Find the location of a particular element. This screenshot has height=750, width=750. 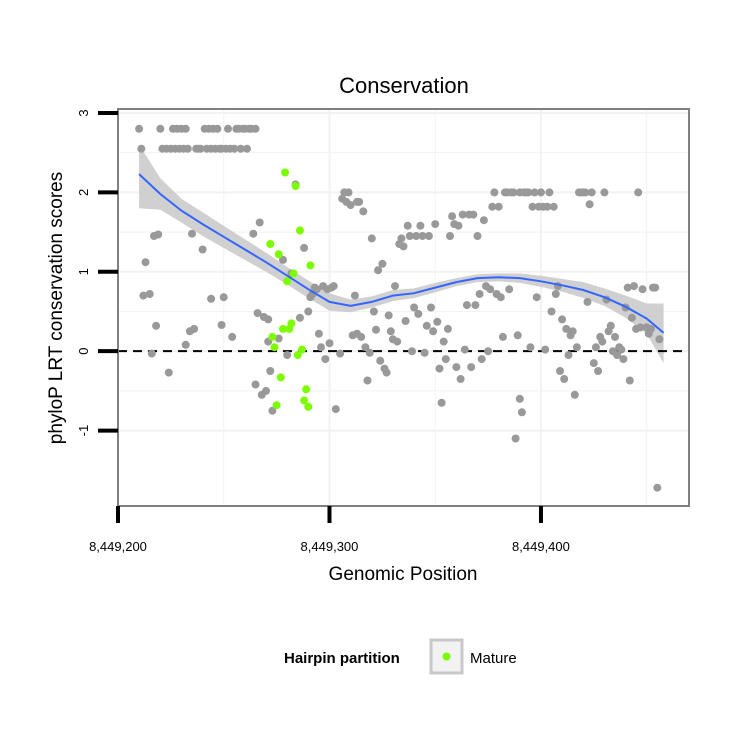

x-axis-title: Genomic Position is located at coordinates (403, 574).